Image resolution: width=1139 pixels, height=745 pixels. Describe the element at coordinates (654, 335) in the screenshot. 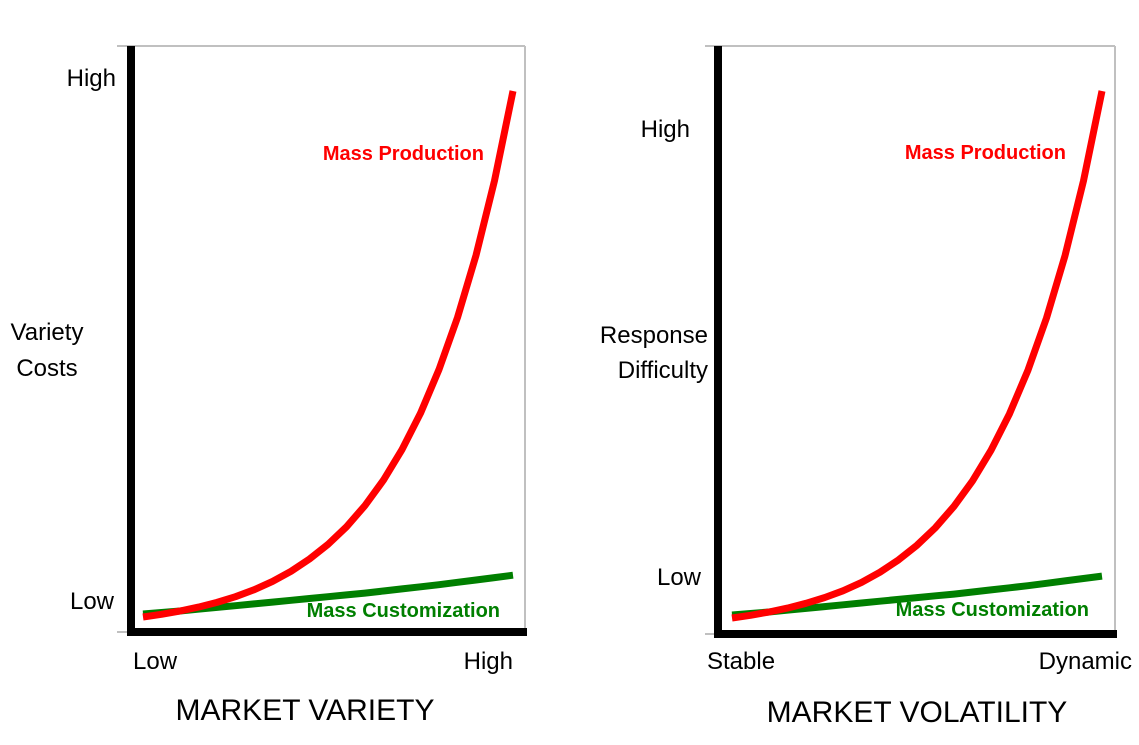

I see `y-axis-label-line-1: Response` at that location.